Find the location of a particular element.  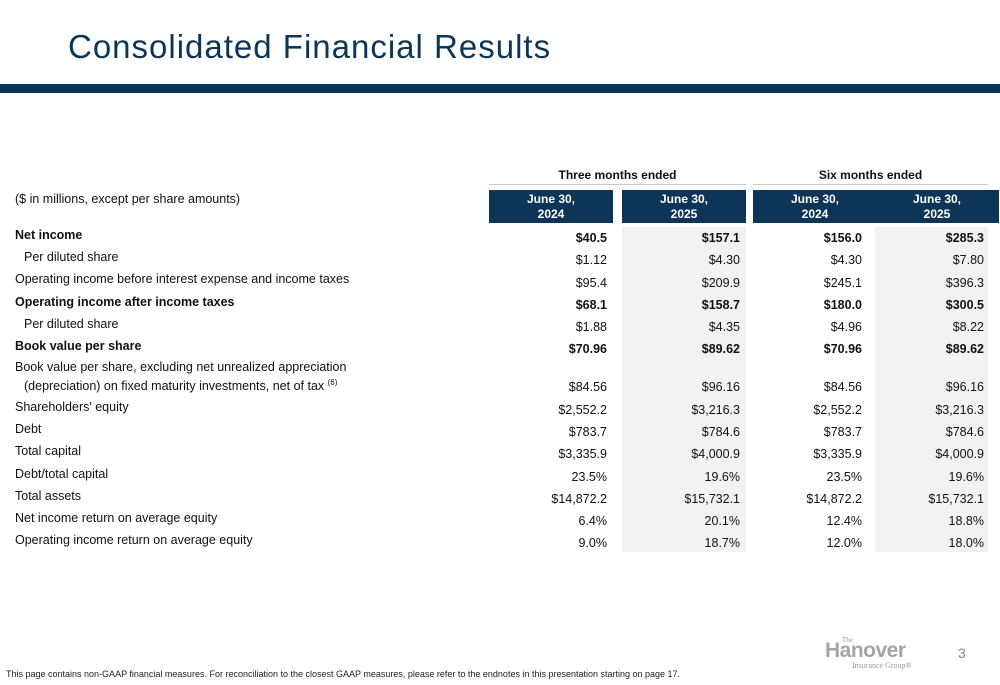

table-cell: $209.9 is located at coordinates (720, 283).